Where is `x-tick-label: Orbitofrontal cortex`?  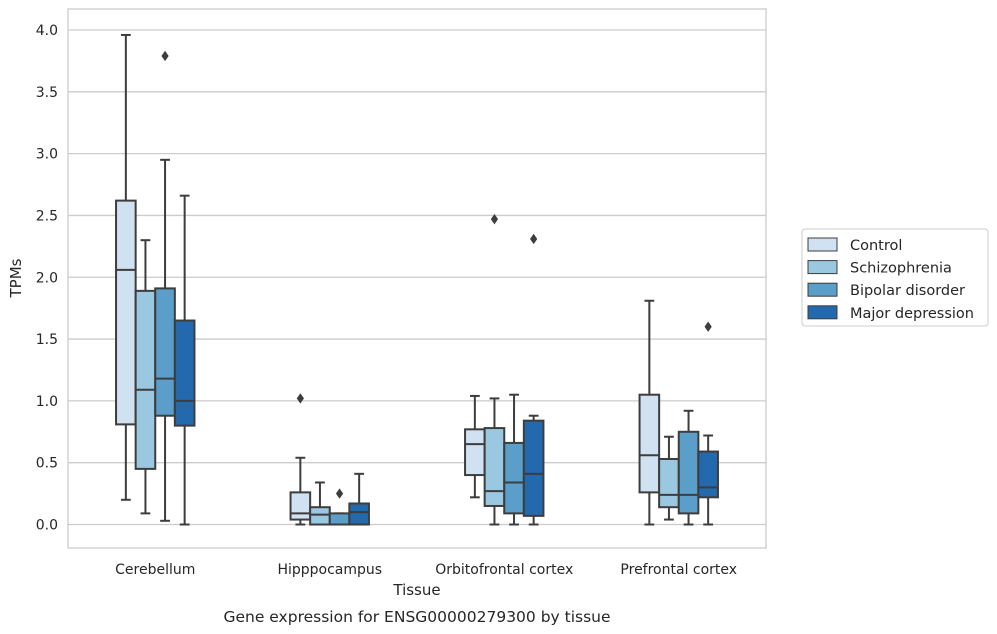
x-tick-label: Orbitofrontal cortex is located at coordinates (504, 570).